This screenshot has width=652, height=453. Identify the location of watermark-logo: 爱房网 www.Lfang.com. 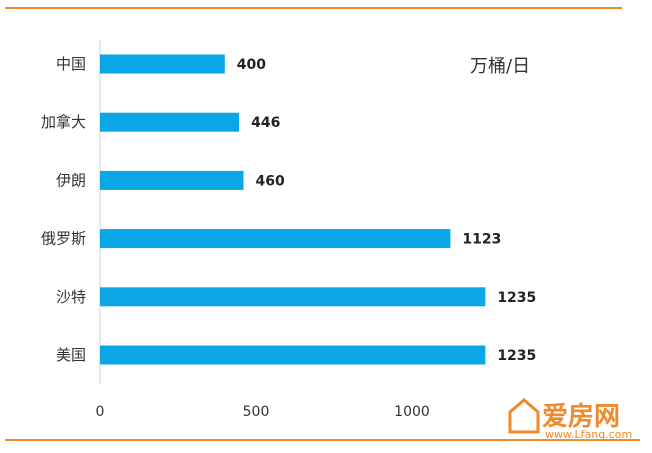
(570, 419).